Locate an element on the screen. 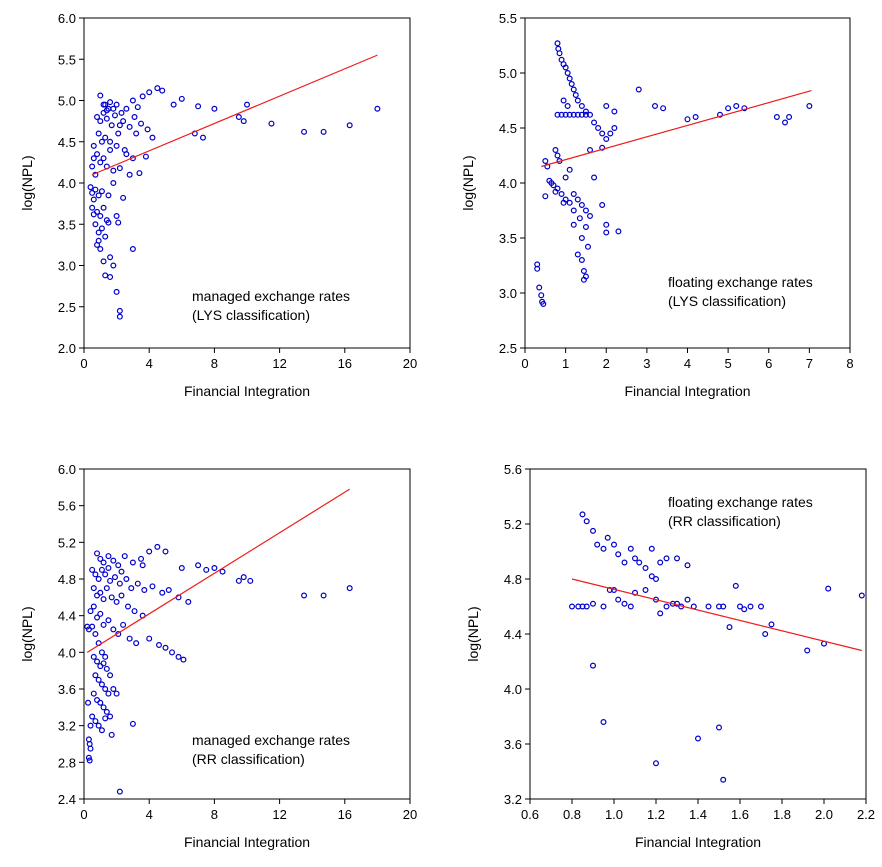 This screenshot has width=882, height=867. x-axis-label: Financial Integration is located at coordinates (247, 391).